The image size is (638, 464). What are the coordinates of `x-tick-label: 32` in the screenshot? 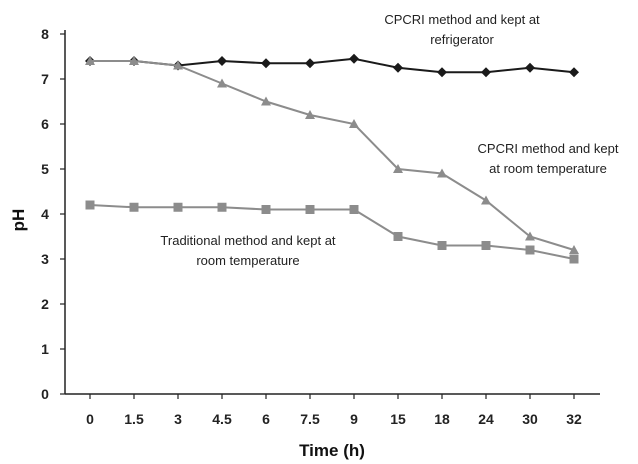 It's located at (574, 419).